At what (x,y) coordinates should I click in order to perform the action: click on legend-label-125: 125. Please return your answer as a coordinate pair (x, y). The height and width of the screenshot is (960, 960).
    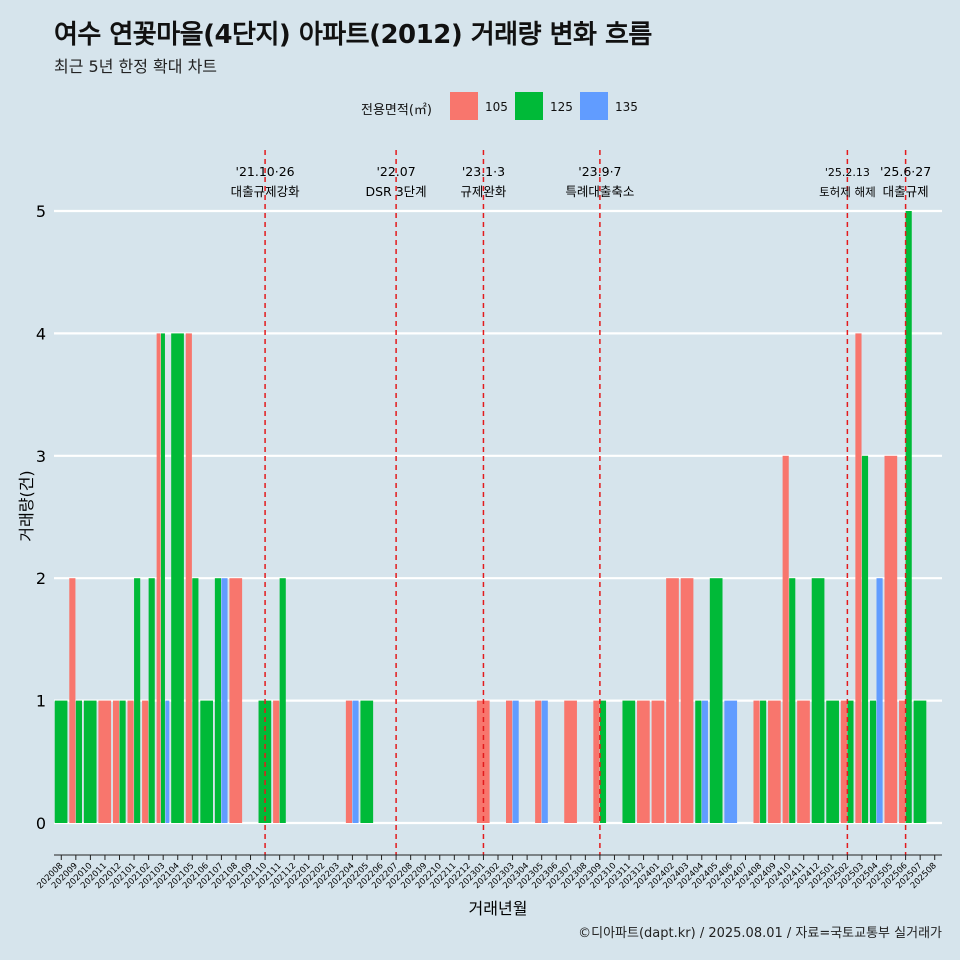
    Looking at the image, I should click on (561, 107).